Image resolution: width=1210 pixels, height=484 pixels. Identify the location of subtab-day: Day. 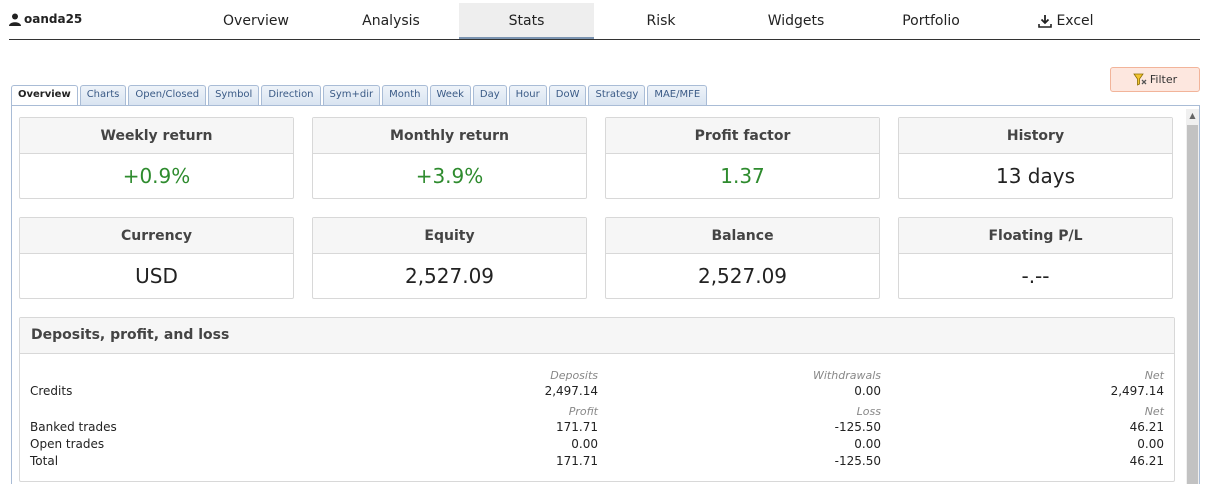
(489, 95).